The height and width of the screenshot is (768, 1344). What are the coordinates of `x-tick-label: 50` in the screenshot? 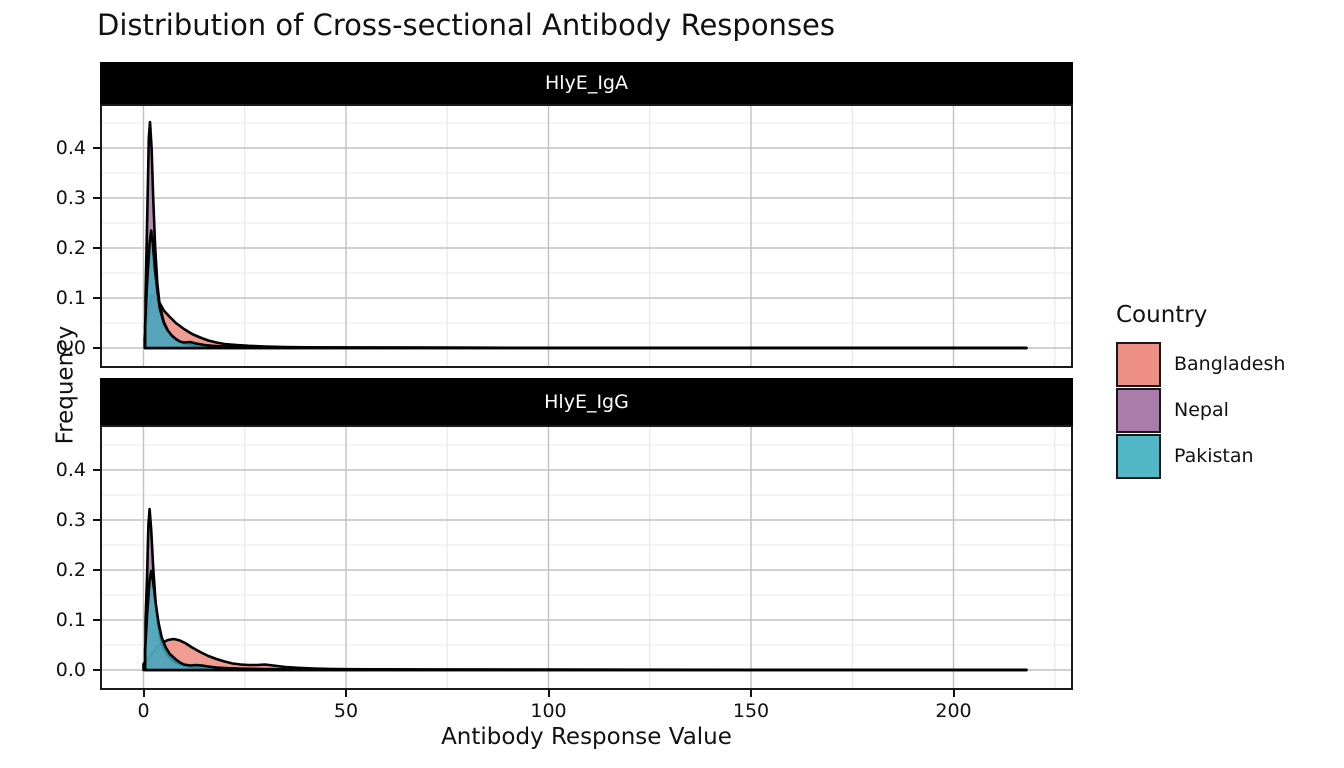 It's located at (346, 711).